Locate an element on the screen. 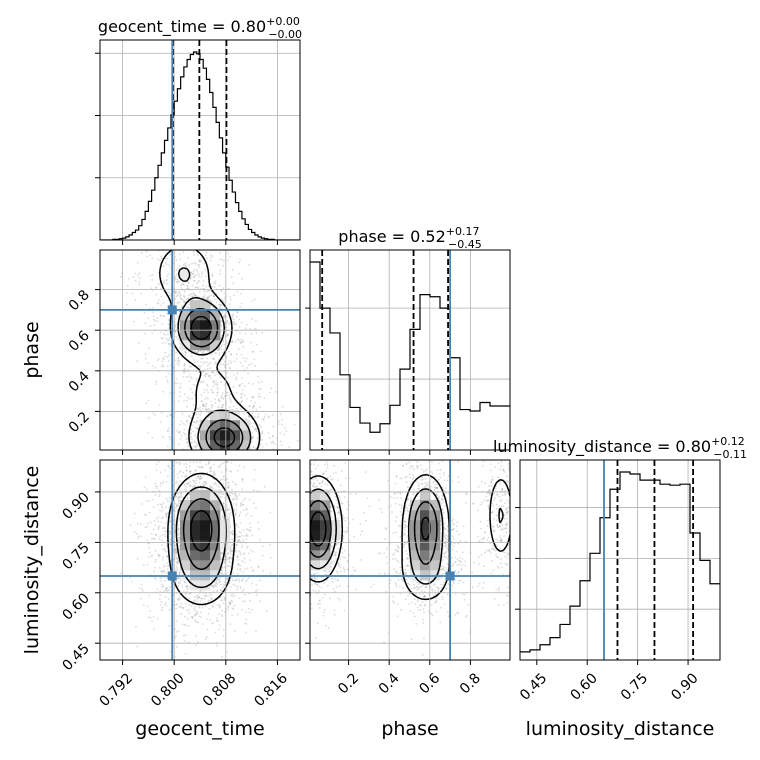 This screenshot has height=760, width=760. density-cell is located at coordinates (205, 335).